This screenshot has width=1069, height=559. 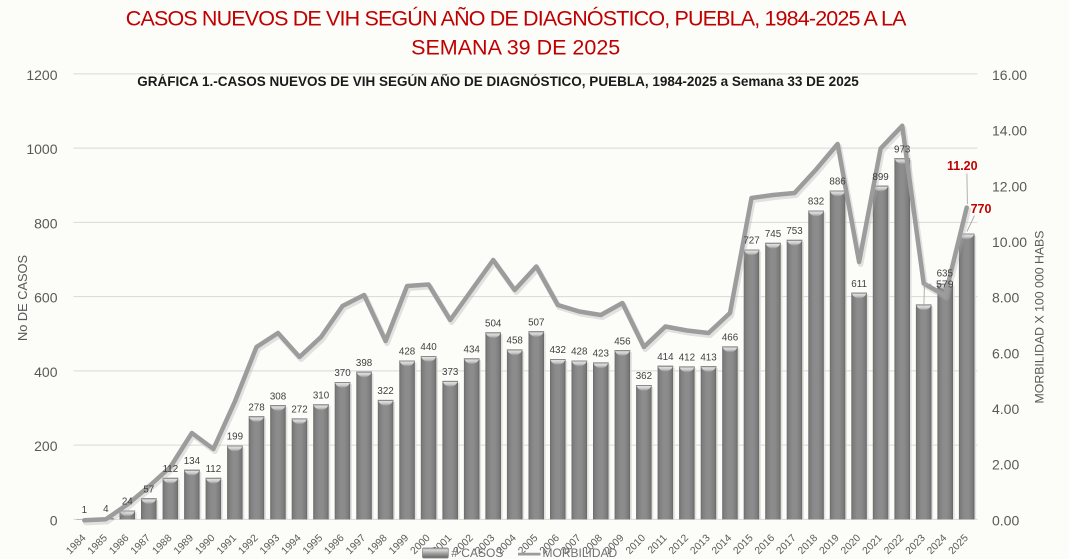 I want to click on svg-text: 456, so click(x=622, y=341).